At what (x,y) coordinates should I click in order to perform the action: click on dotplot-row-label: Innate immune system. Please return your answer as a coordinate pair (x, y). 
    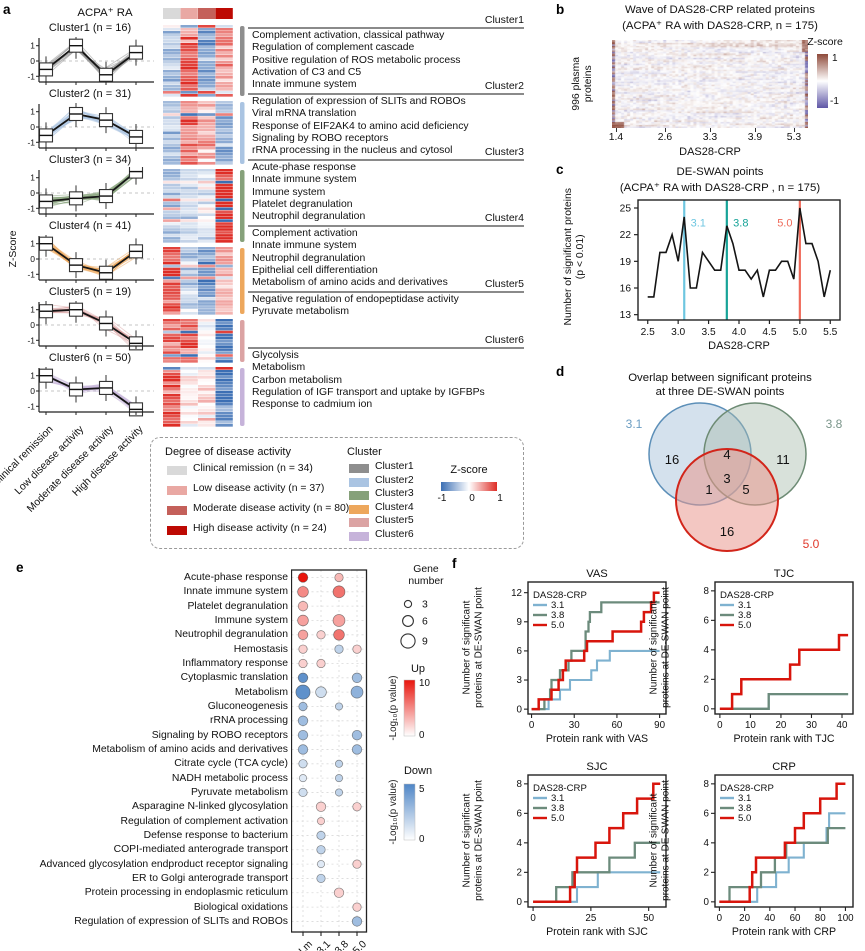
    Looking at the image, I should click on (235, 592).